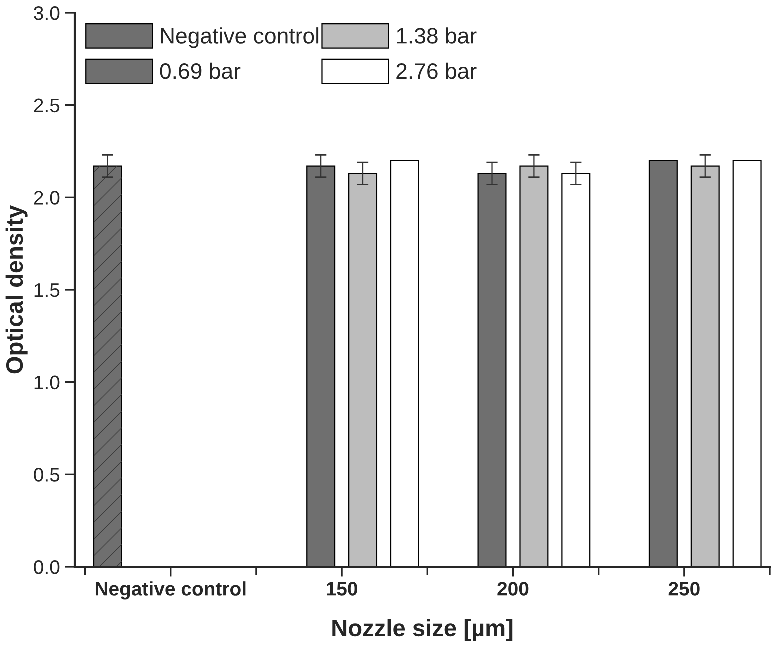 The height and width of the screenshot is (654, 771). Describe the element at coordinates (47, 567) in the screenshot. I see `y-tick-label: 0.0` at that location.